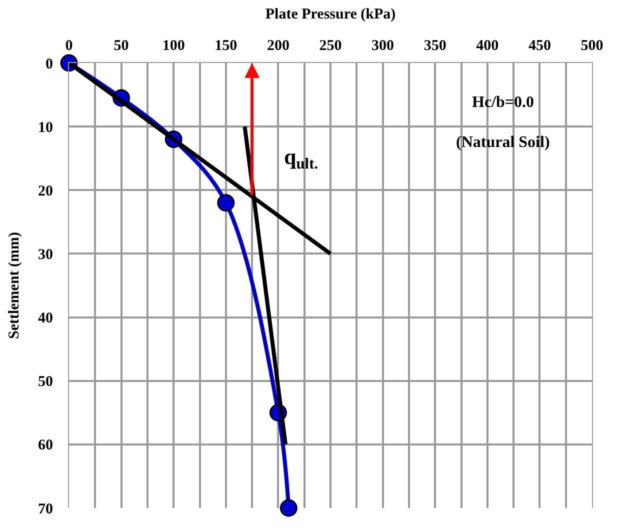 The height and width of the screenshot is (529, 617). What do you see at coordinates (503, 142) in the screenshot?
I see `annotation: (Natural Soil)` at bounding box center [503, 142].